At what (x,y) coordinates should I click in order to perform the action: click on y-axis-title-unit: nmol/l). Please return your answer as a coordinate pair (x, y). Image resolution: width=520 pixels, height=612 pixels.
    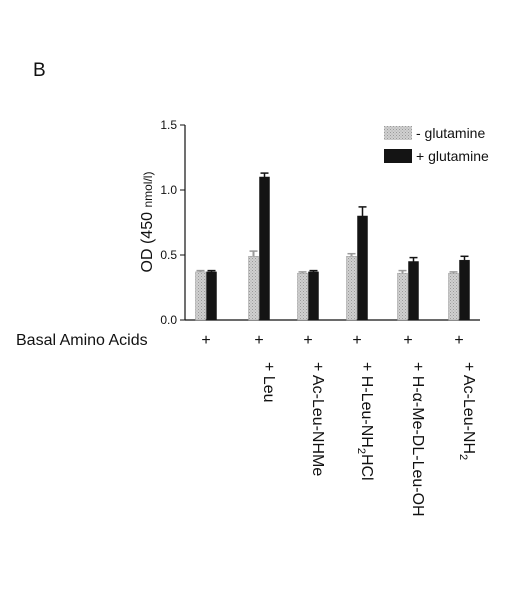
    Looking at the image, I should click on (148, 190).